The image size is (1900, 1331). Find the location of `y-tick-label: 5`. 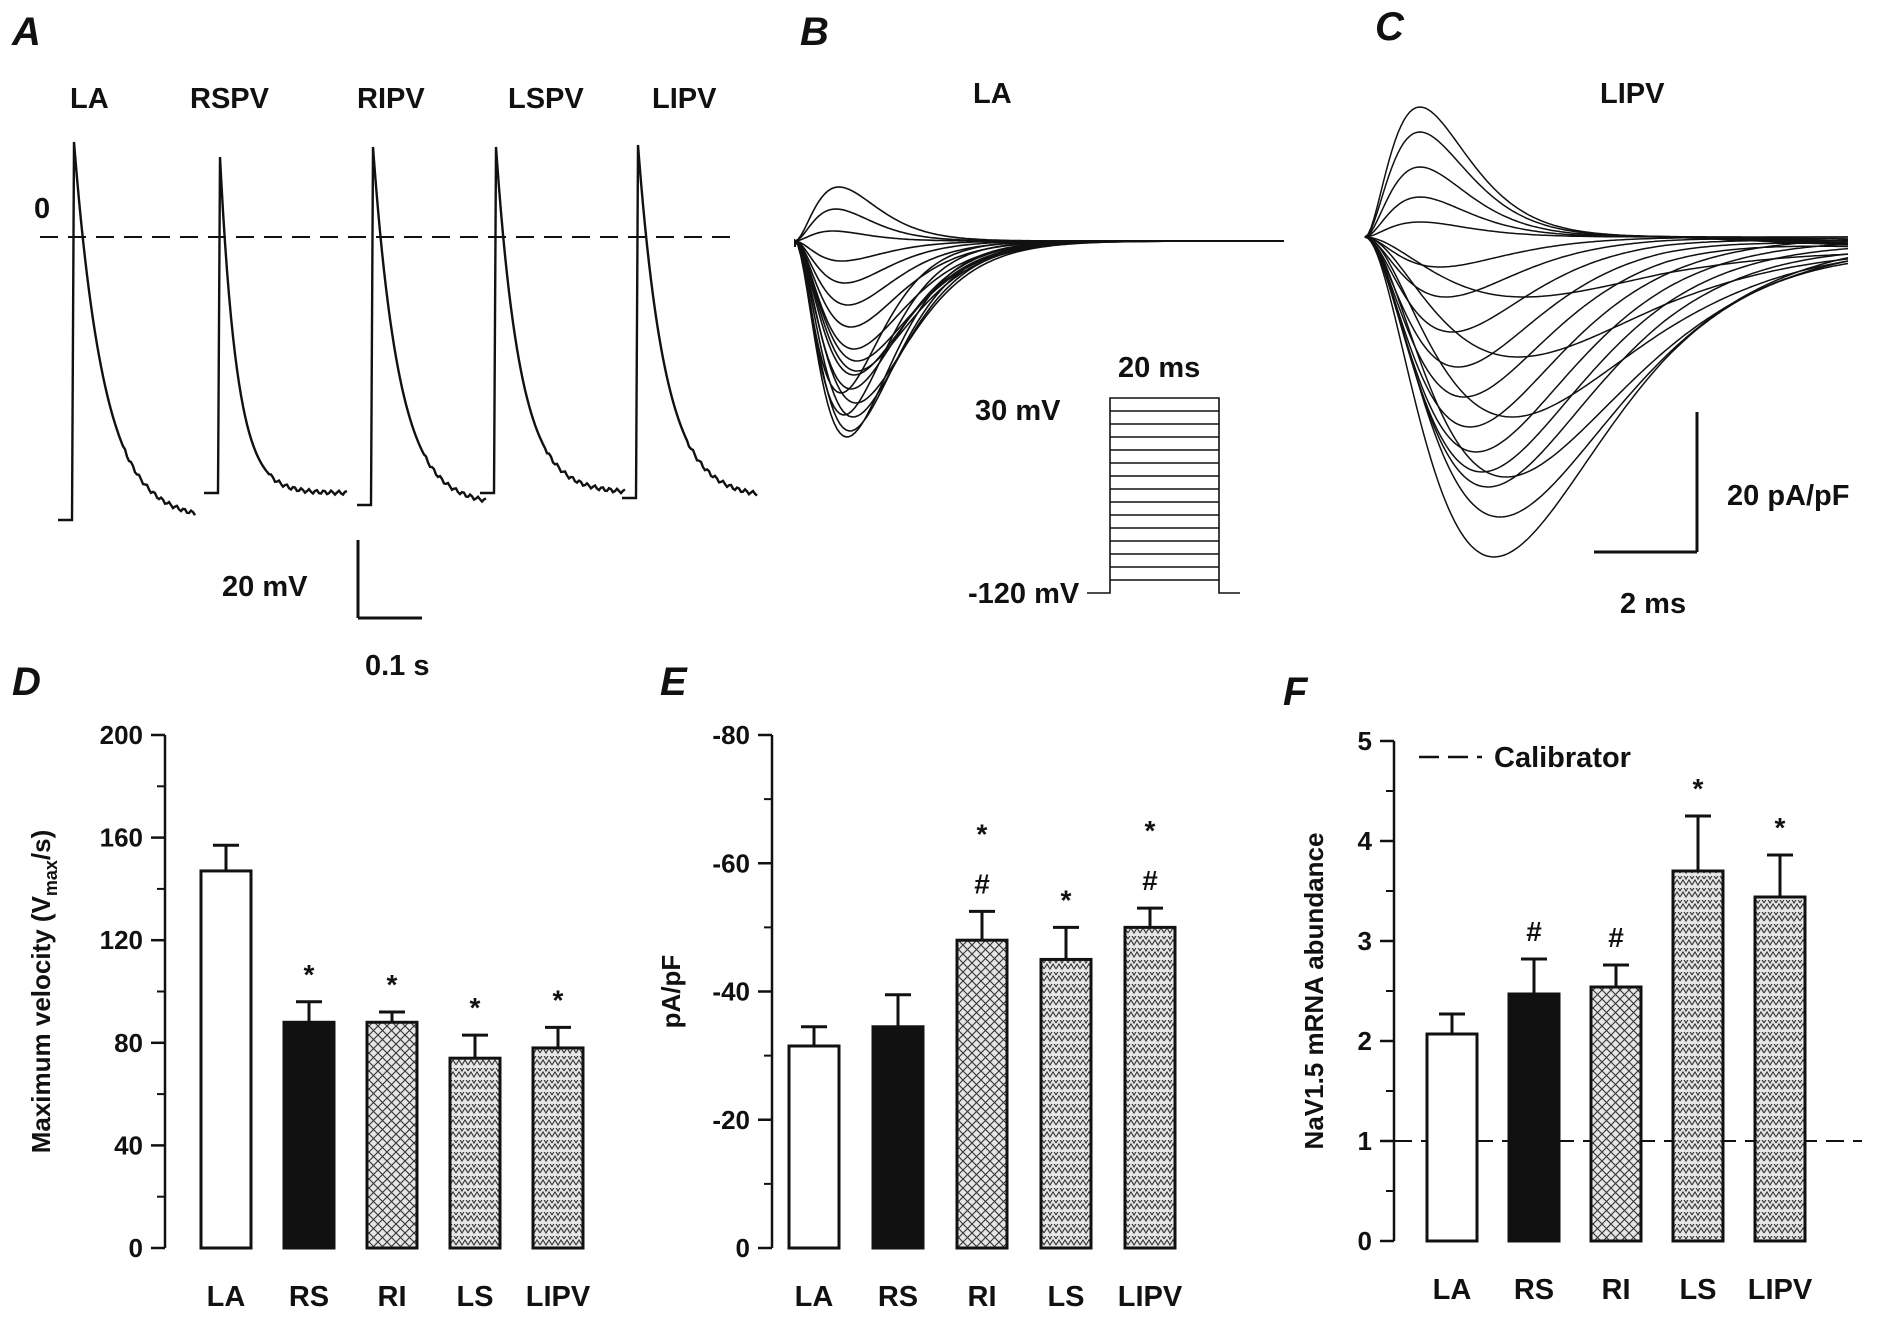

y-tick-label: 5 is located at coordinates (1365, 741).